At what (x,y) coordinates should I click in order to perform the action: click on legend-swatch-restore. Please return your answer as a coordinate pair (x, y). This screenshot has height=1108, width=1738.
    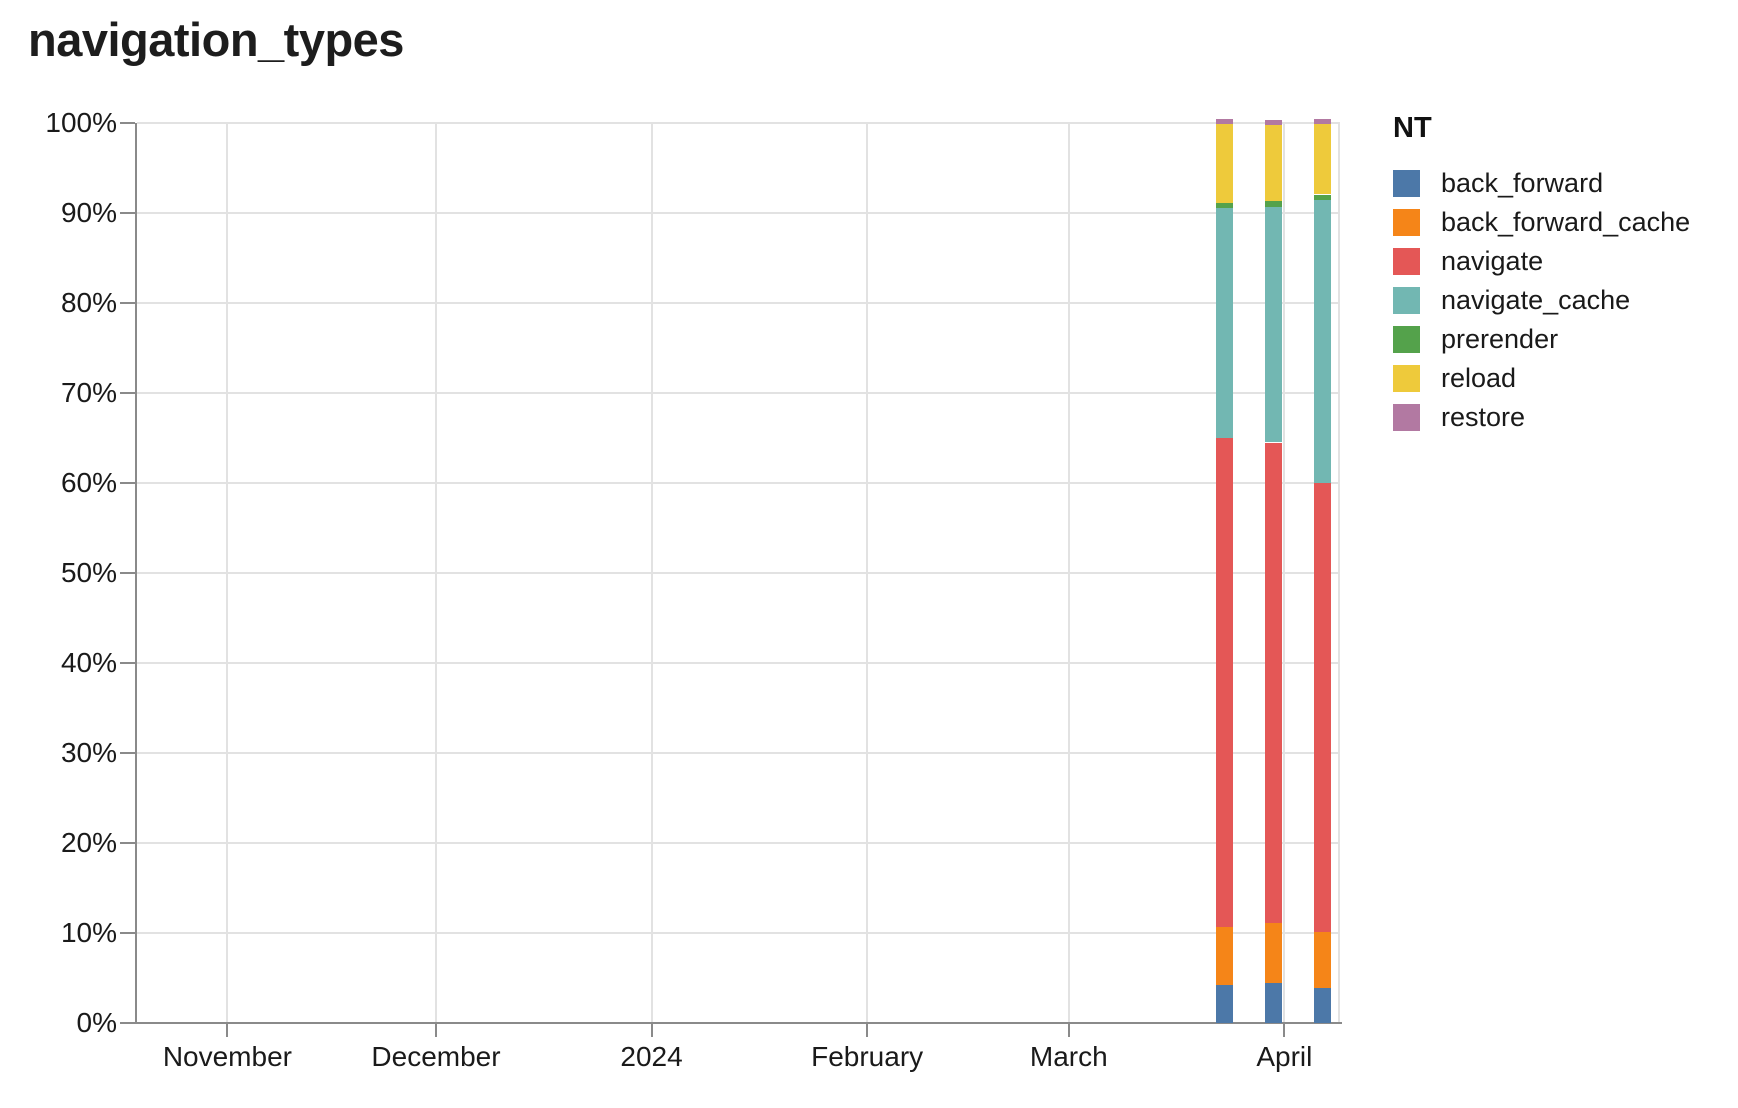
    Looking at the image, I should click on (1406, 417).